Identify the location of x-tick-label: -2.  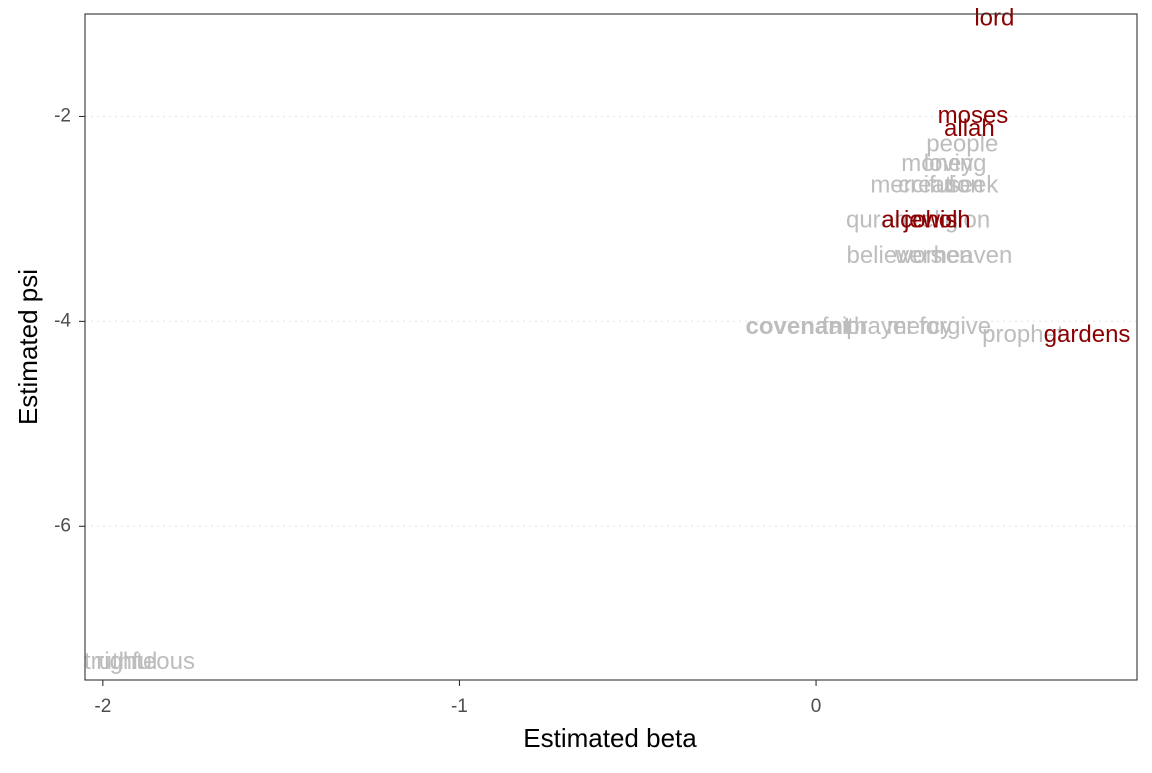
(102, 706).